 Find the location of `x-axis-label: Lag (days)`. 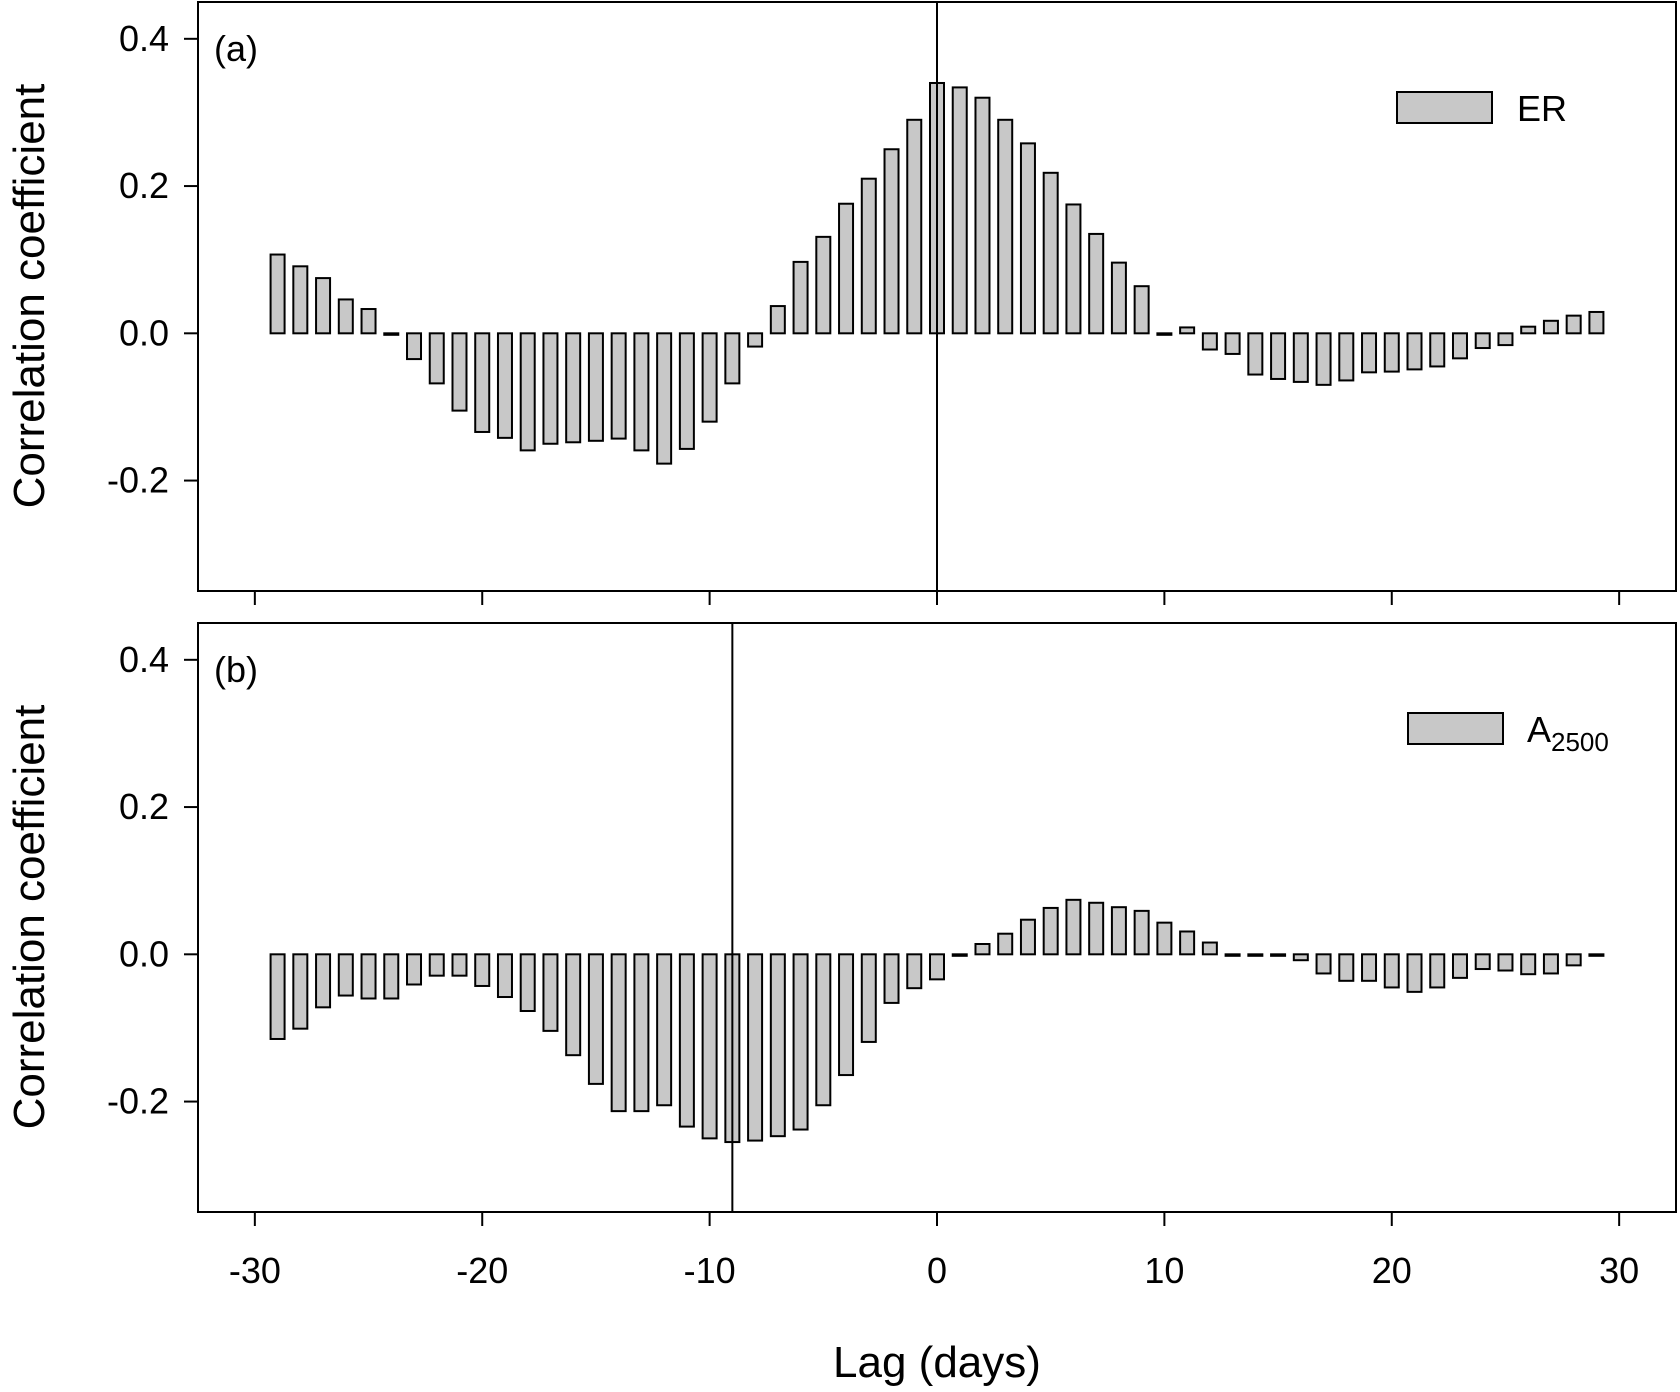

x-axis-label: Lag (days) is located at coordinates (937, 1362).